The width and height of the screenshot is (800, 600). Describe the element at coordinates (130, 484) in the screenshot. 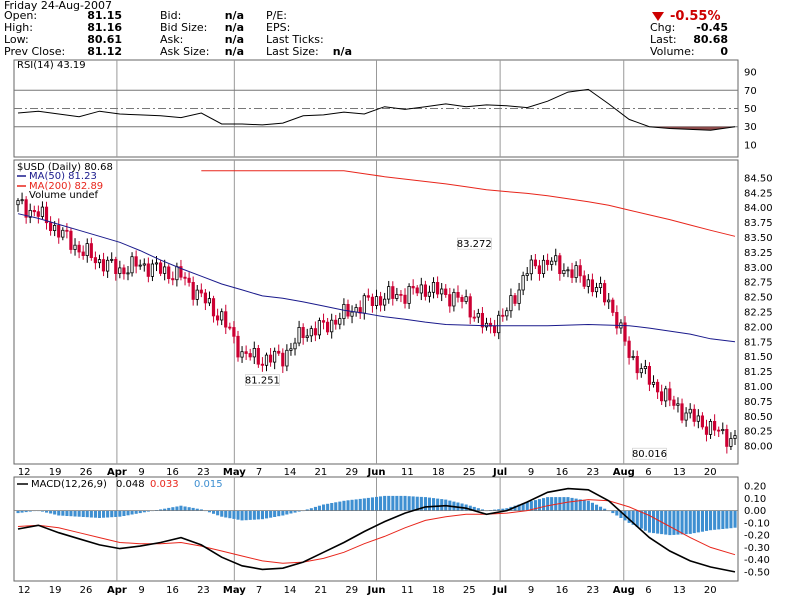

I see `macd-legend-value: 0.048` at that location.